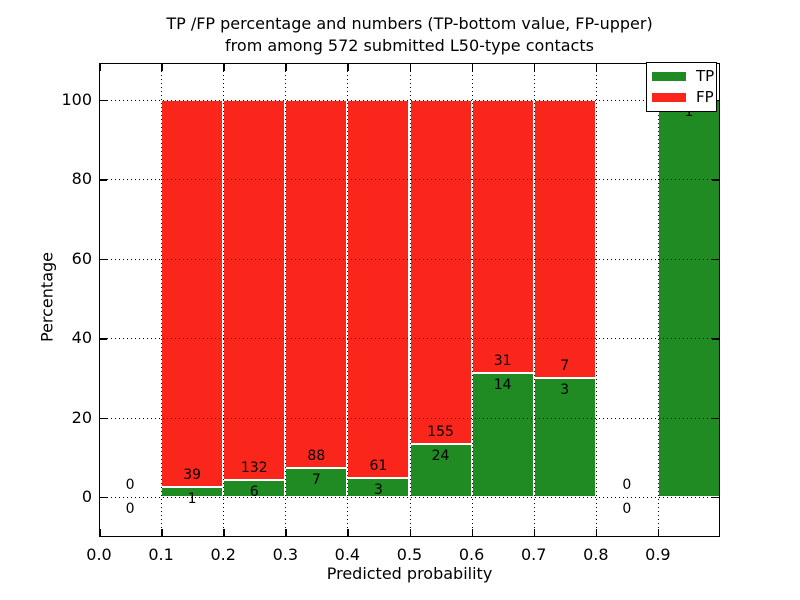 The height and width of the screenshot is (600, 800). What do you see at coordinates (502, 361) in the screenshot?
I see `fp-count-label: 31` at bounding box center [502, 361].